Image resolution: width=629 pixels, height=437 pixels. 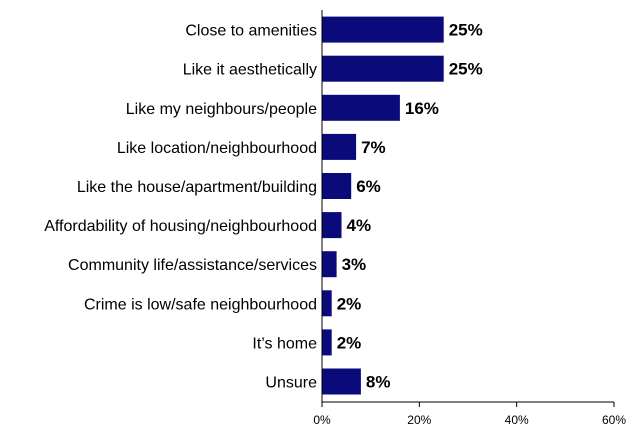 What do you see at coordinates (284, 343) in the screenshot?
I see `category-label: It’s home` at bounding box center [284, 343].